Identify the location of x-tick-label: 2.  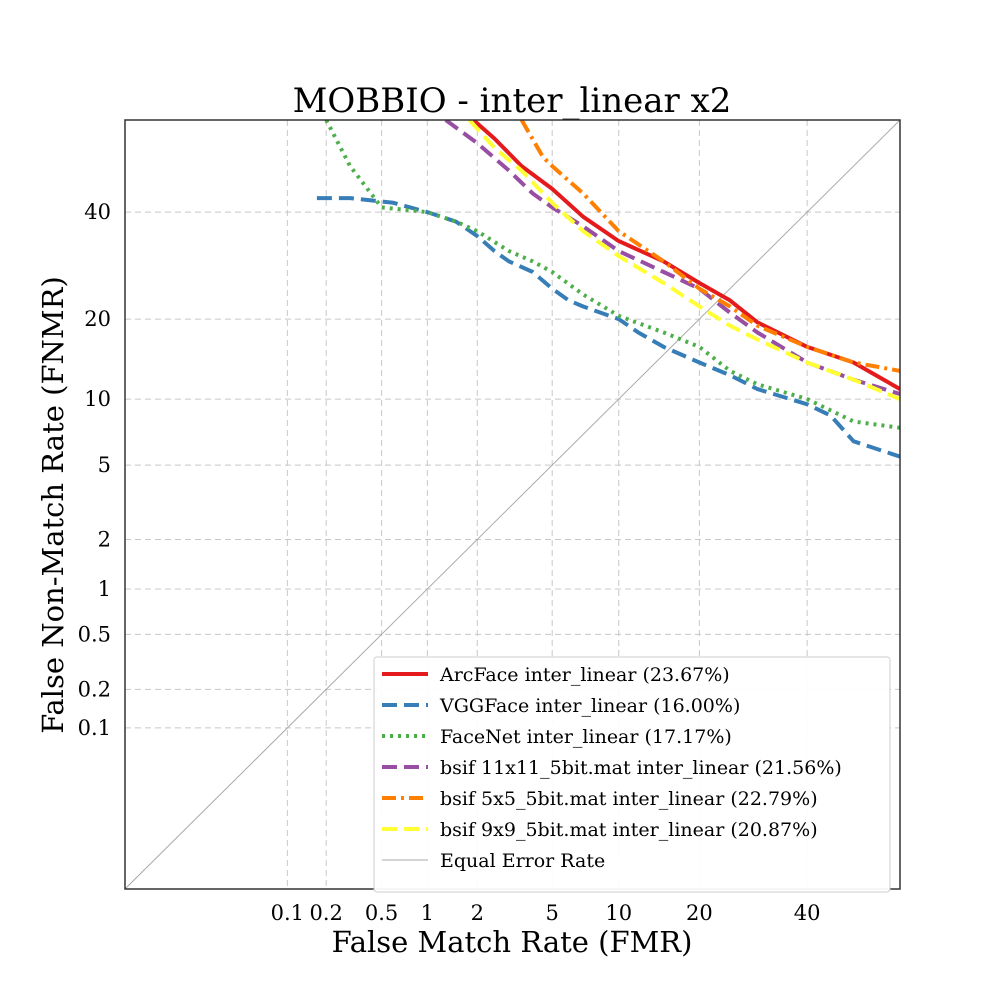
(477, 913).